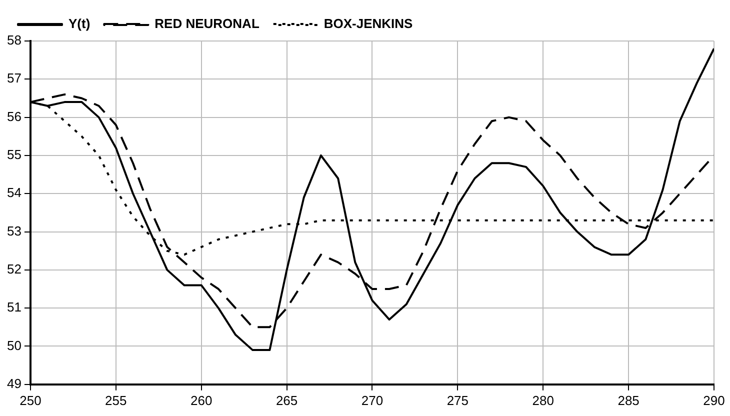  Describe the element at coordinates (629, 400) in the screenshot. I see `x-tick-label: 285` at that location.